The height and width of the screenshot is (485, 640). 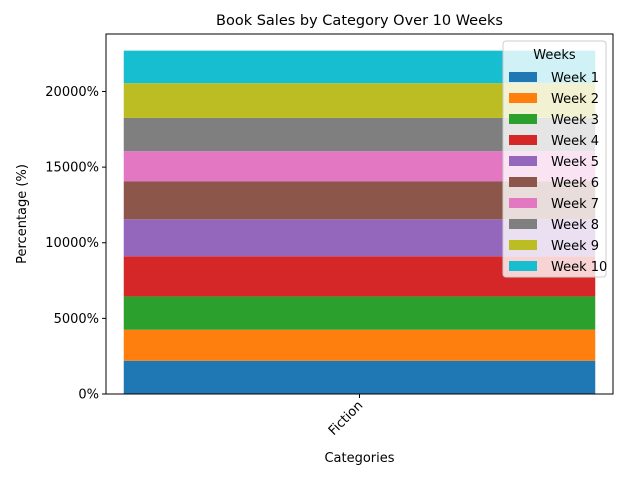 I want to click on legend-label-10: Week 10, so click(x=579, y=267).